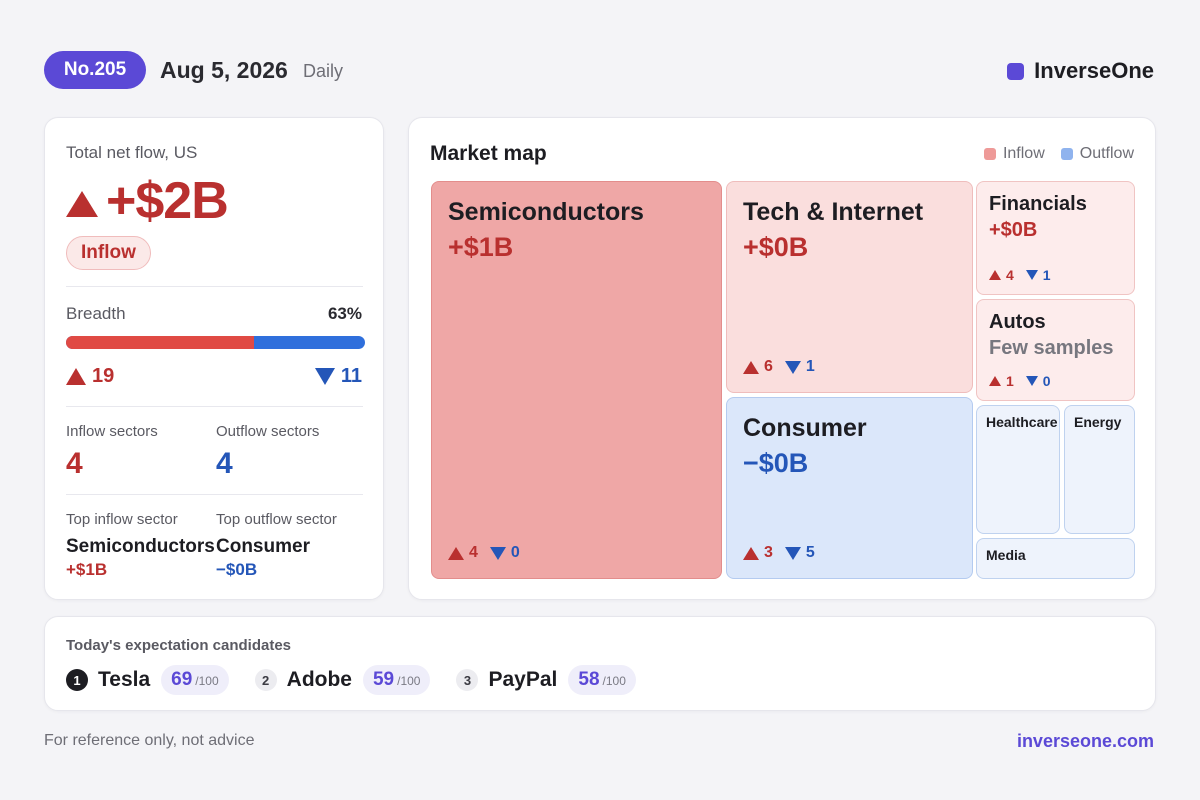 The width and height of the screenshot is (1200, 800). I want to click on candidate-score: 59 /100, so click(396, 680).